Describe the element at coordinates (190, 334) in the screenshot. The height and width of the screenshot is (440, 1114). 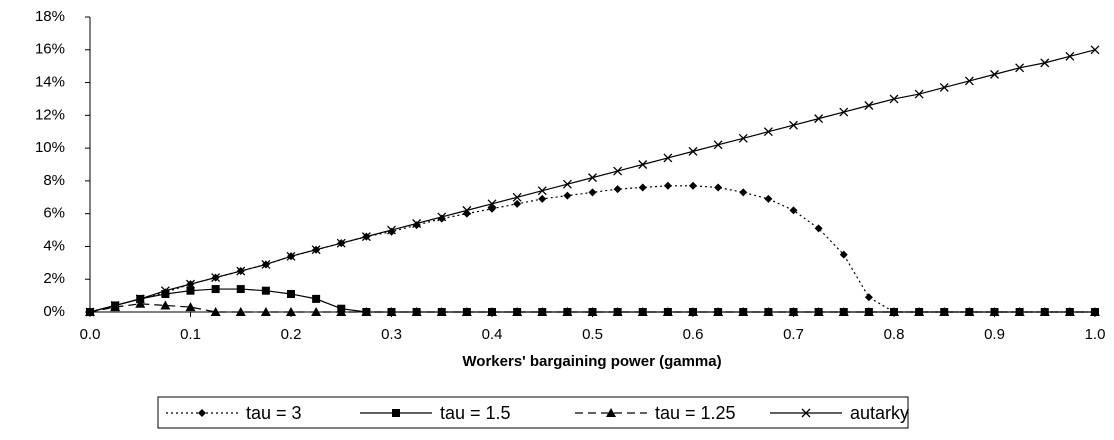
I see `x-tick-label: 0.1` at that location.